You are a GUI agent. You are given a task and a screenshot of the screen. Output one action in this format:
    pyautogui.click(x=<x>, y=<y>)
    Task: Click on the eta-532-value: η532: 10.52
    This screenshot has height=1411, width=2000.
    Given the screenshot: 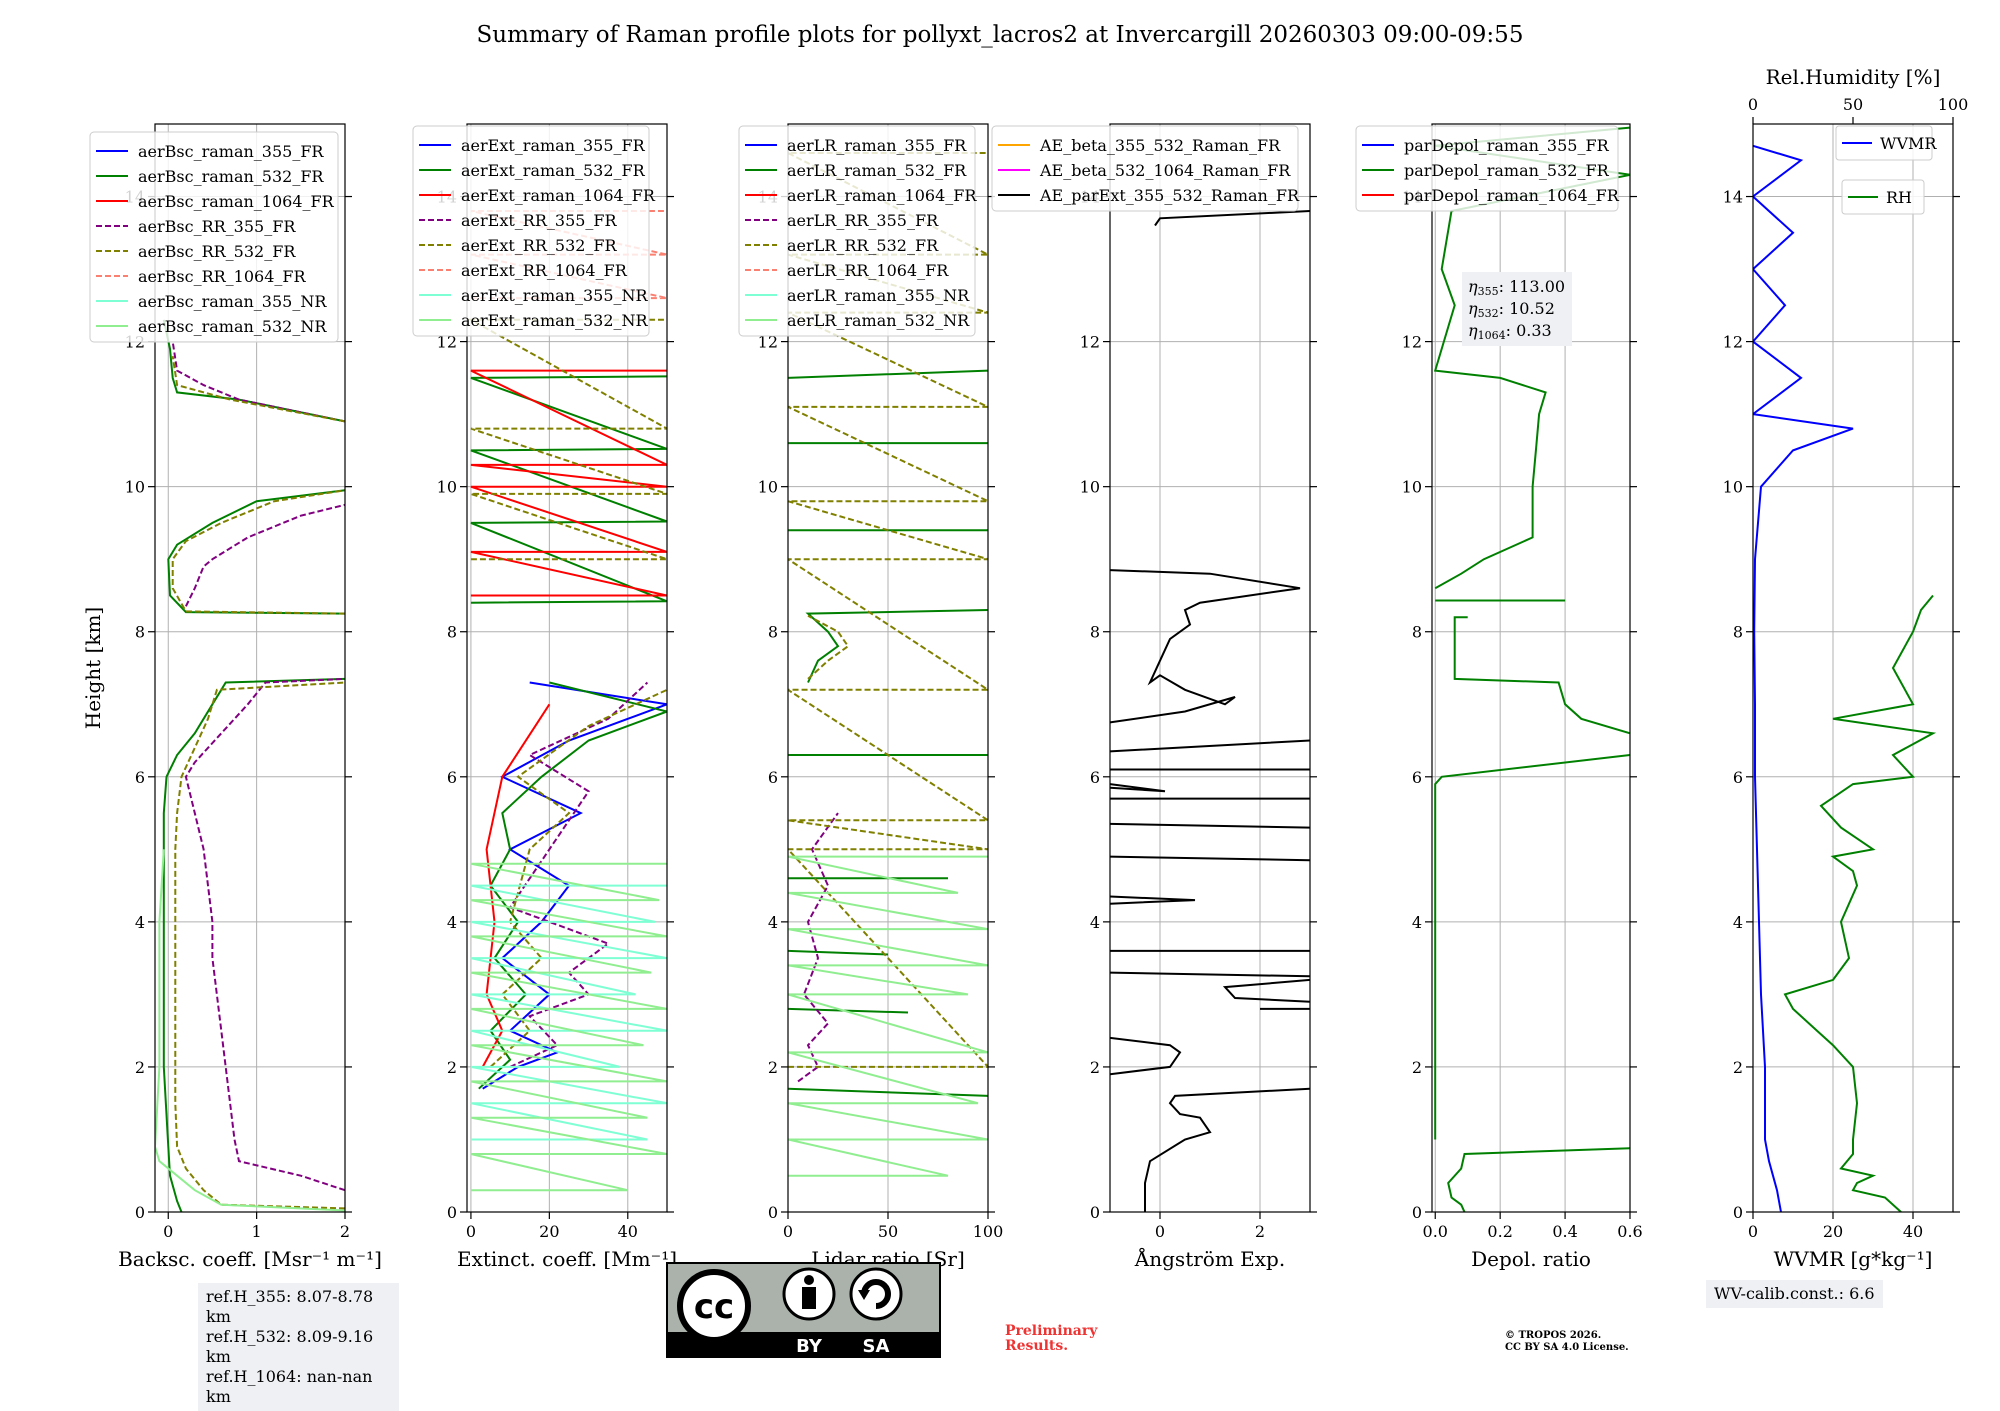 What is the action you would take?
    pyautogui.click(x=1511, y=309)
    